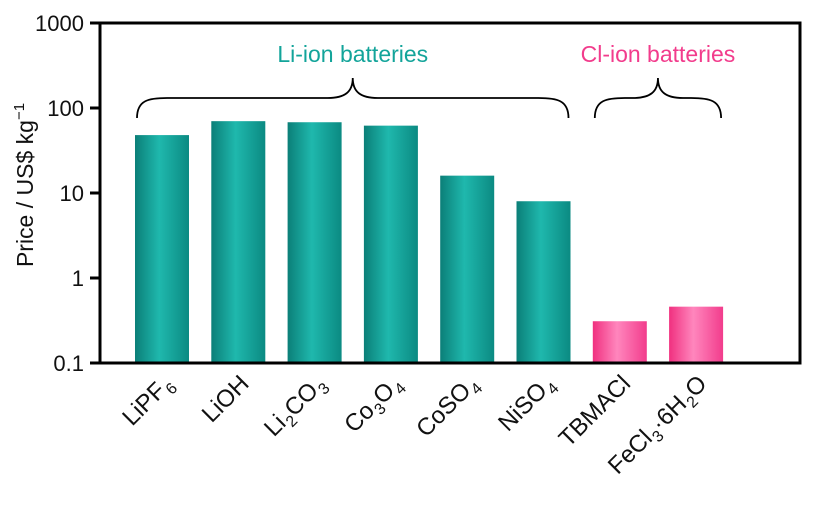 The height and width of the screenshot is (505, 825). Describe the element at coordinates (352, 54) in the screenshot. I see `group-label: Li-ion batteries` at that location.